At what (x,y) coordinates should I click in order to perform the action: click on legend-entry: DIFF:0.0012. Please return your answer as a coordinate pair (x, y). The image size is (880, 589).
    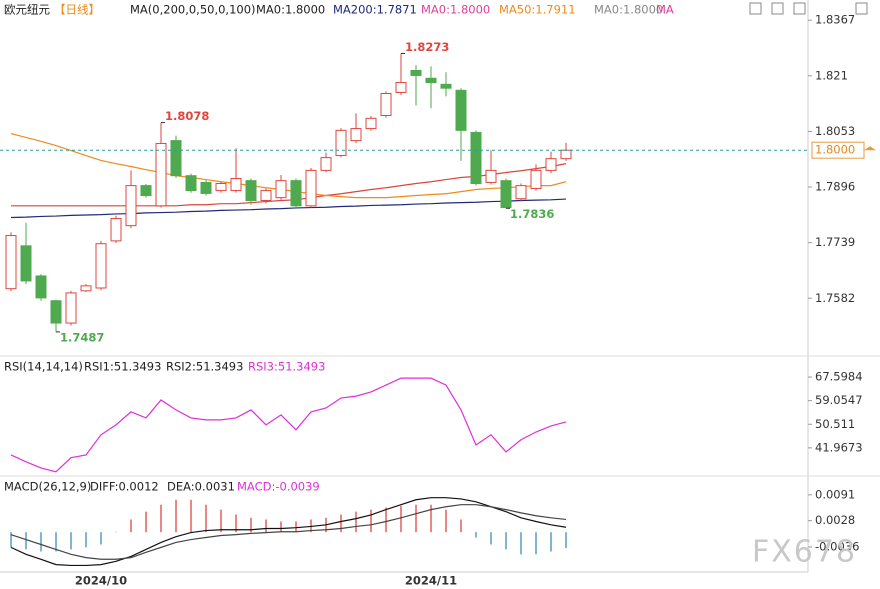
    Looking at the image, I should click on (124, 487).